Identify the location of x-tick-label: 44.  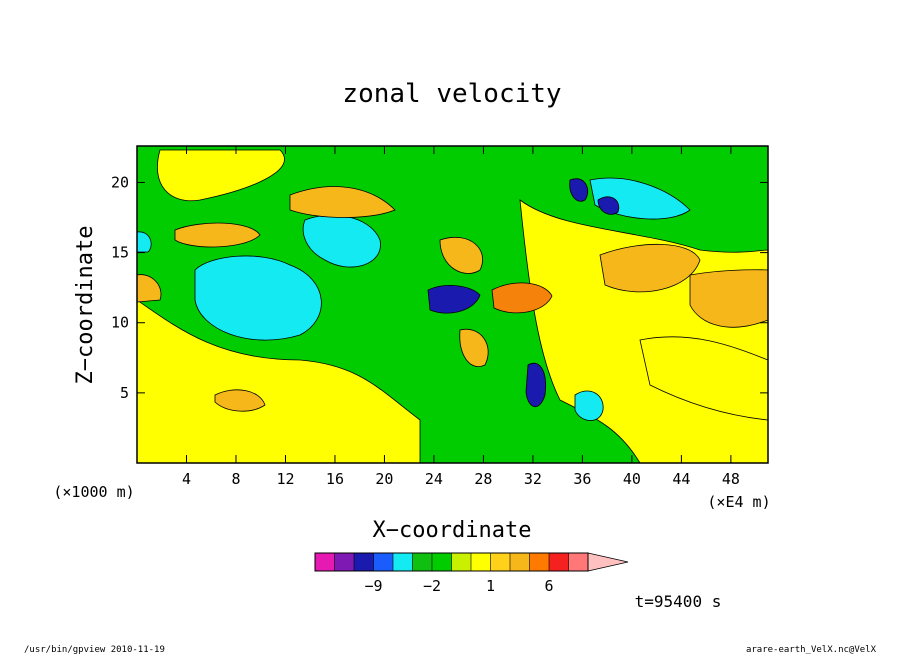
(681, 479).